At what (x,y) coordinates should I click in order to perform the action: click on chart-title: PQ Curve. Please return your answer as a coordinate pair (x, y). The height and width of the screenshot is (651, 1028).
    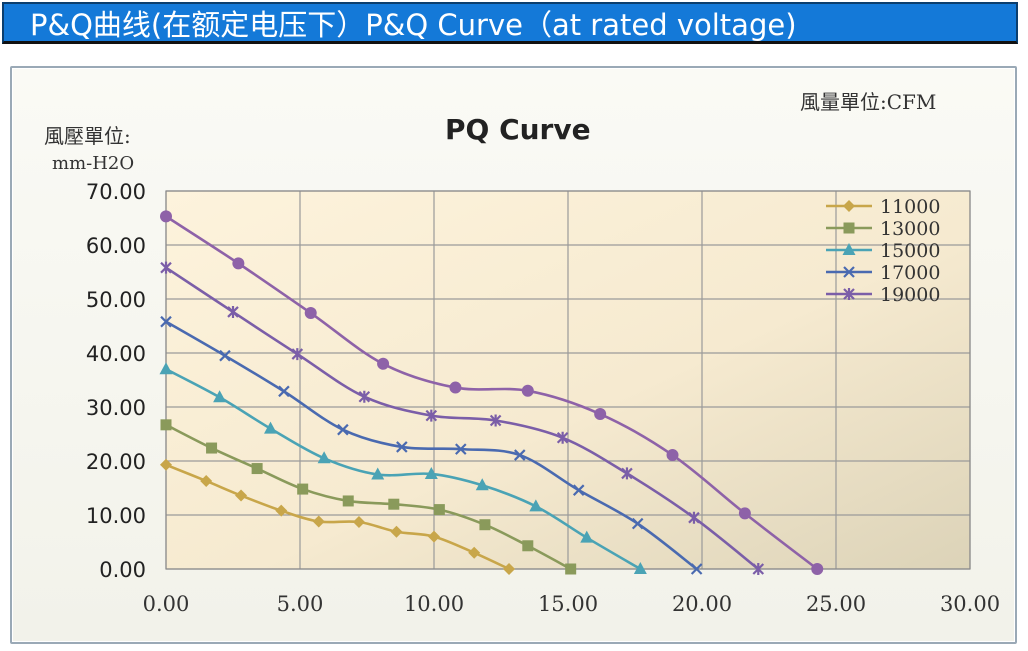
    Looking at the image, I should click on (518, 129).